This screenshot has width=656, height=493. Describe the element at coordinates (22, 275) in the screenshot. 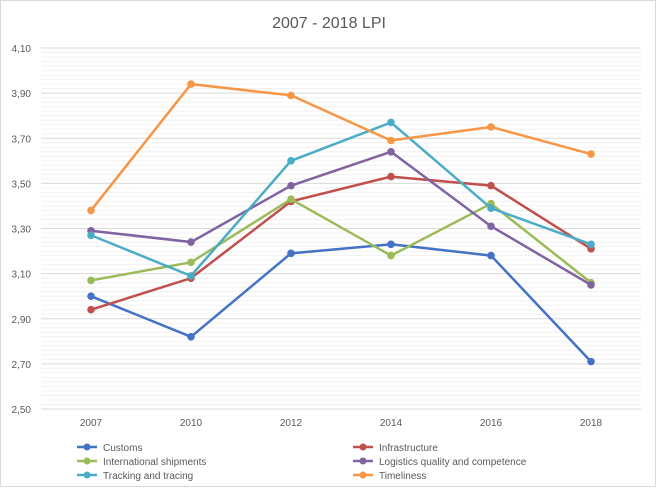

I see `y-tick-label: 3,10` at that location.